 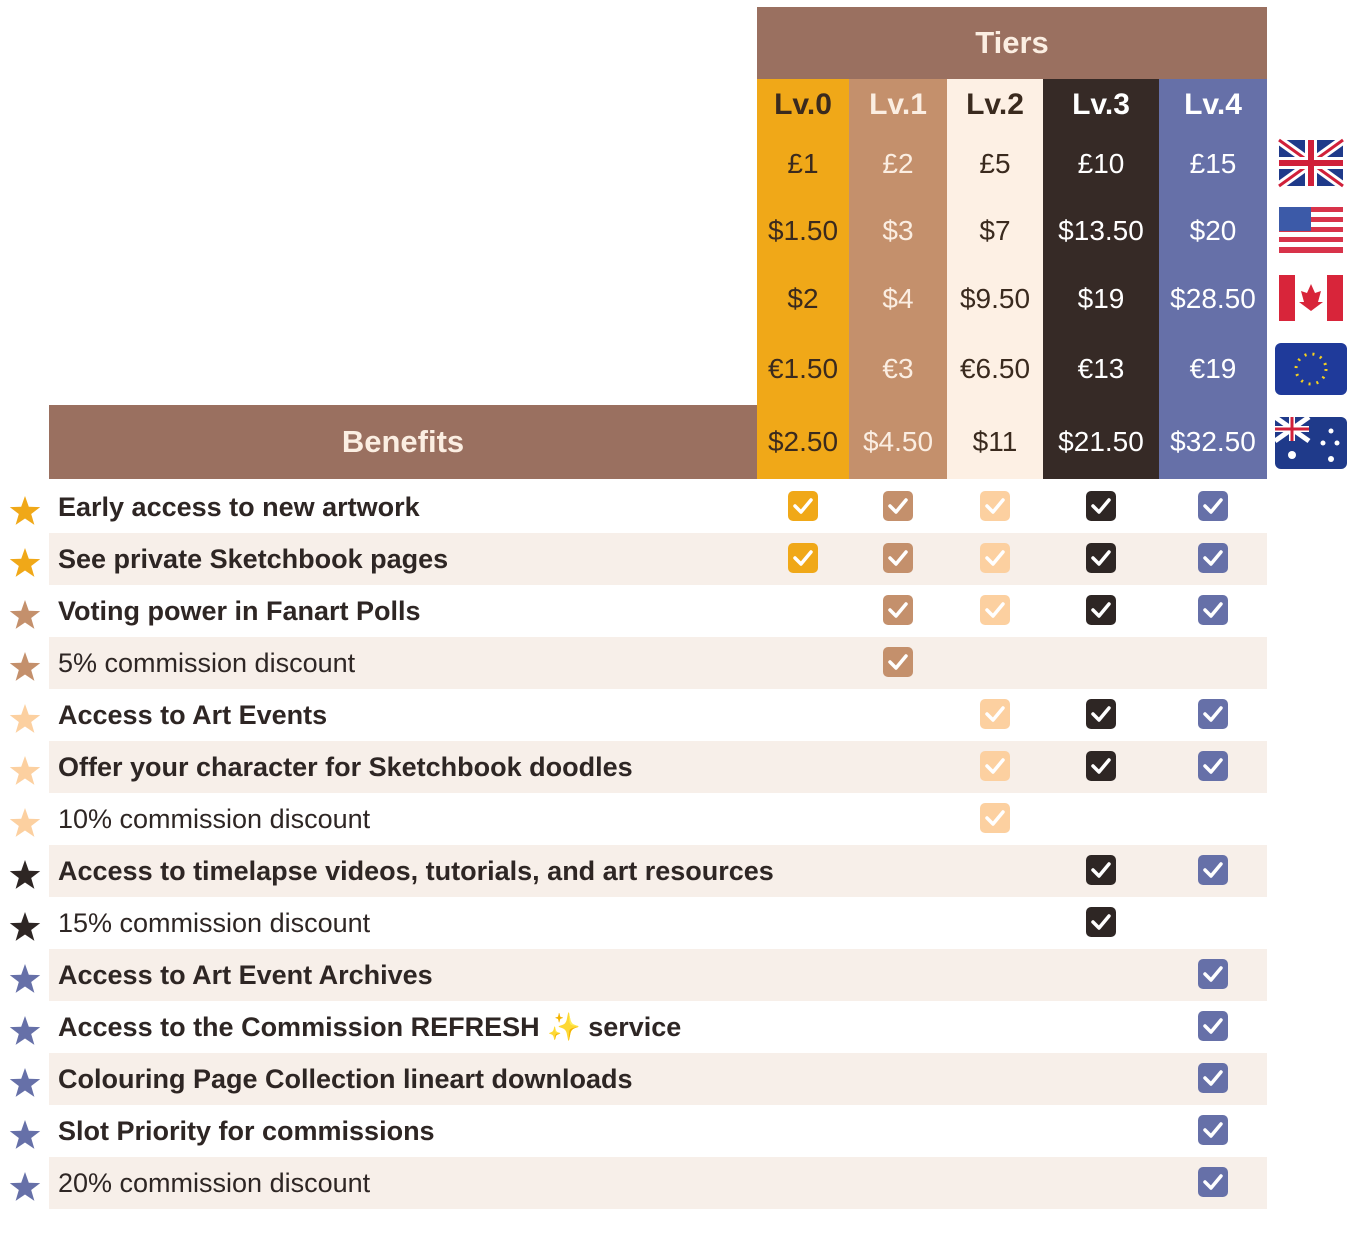 I want to click on price: $2.50, so click(x=803, y=441).